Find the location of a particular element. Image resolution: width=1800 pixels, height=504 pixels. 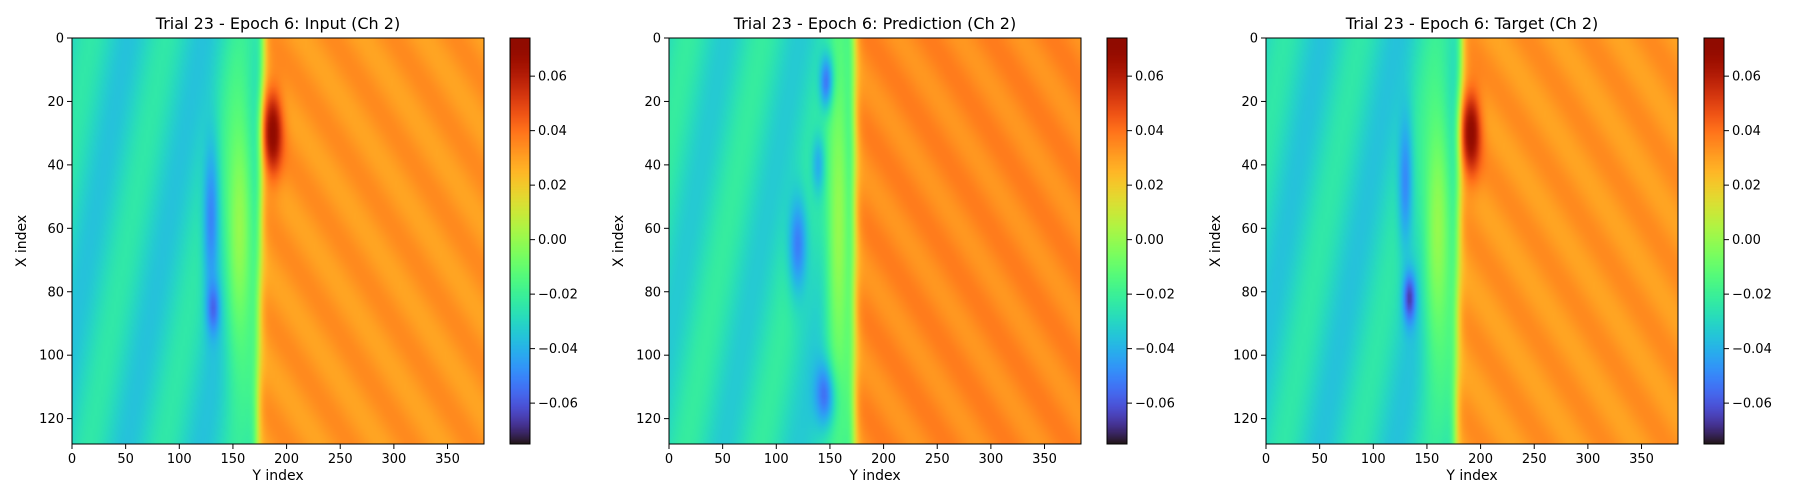

chart-title: Trial 23 - Epoch 6: Input (Ch 2) is located at coordinates (277, 23).